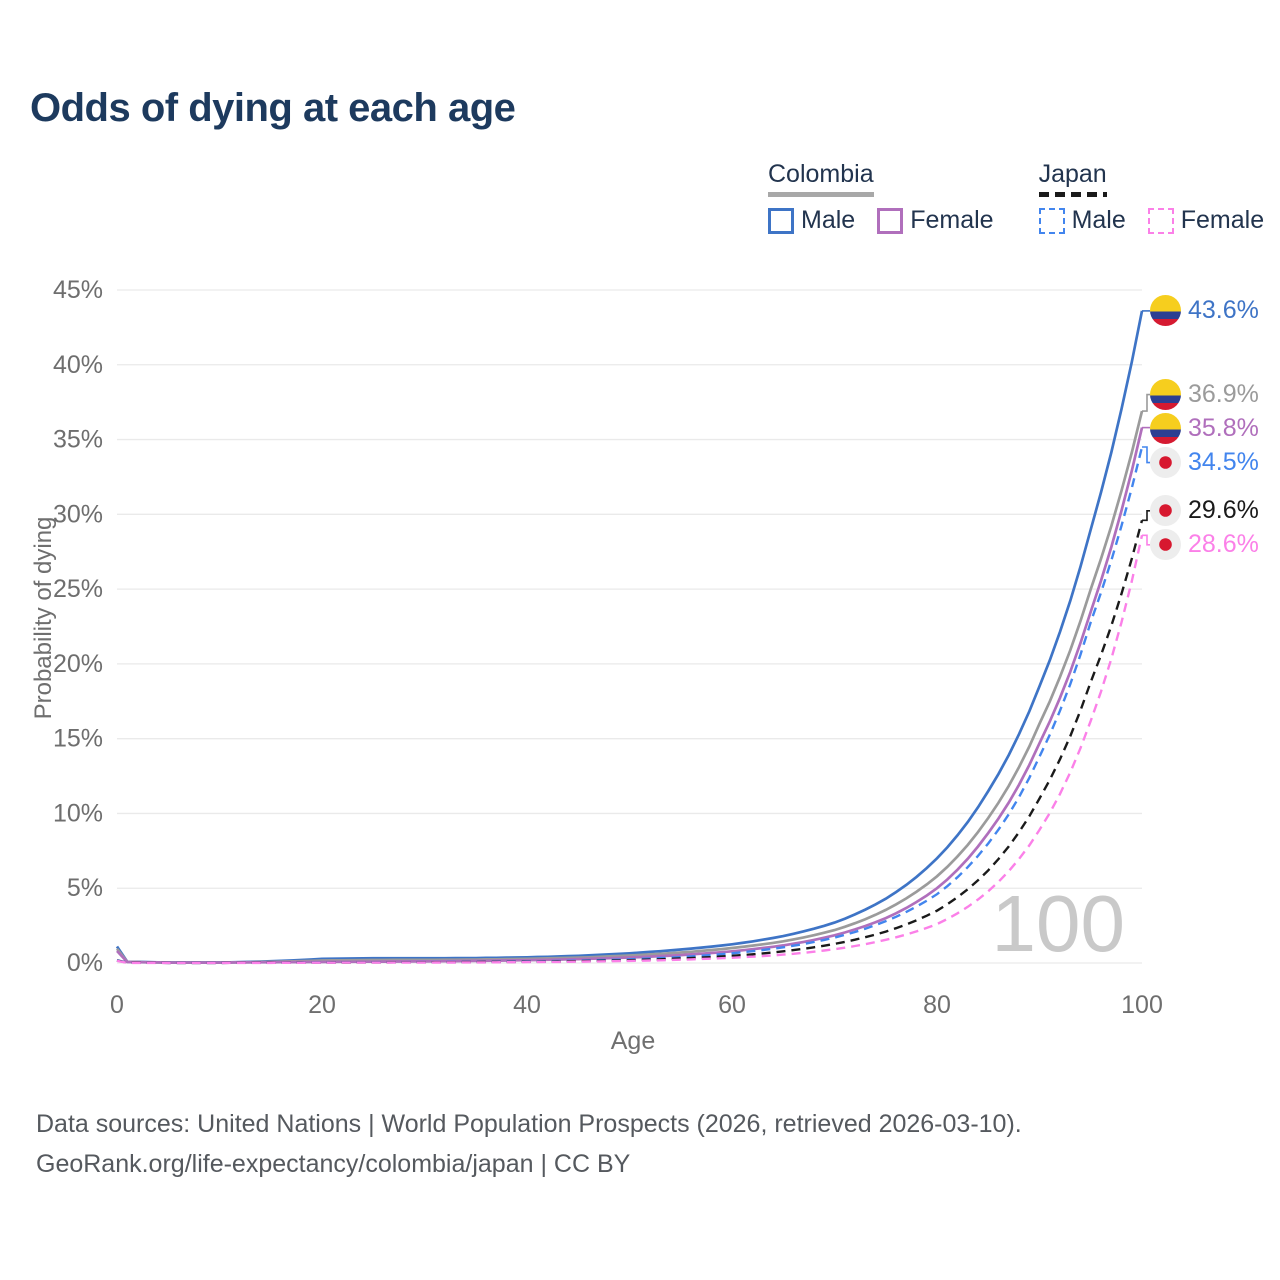  I want to click on x-tick-label: 20, so click(322, 1005).